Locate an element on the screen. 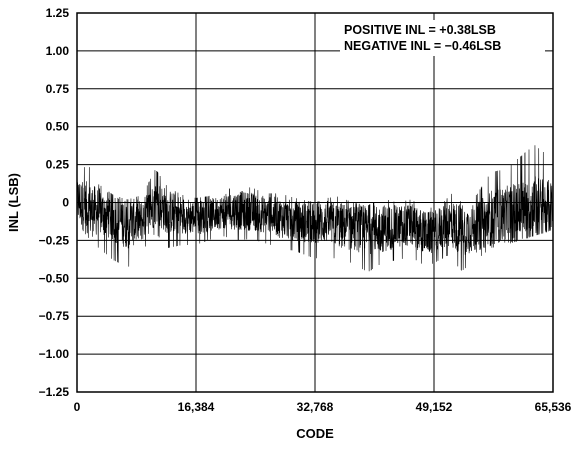  y-tick-label: 0.75 is located at coordinates (58, 89).